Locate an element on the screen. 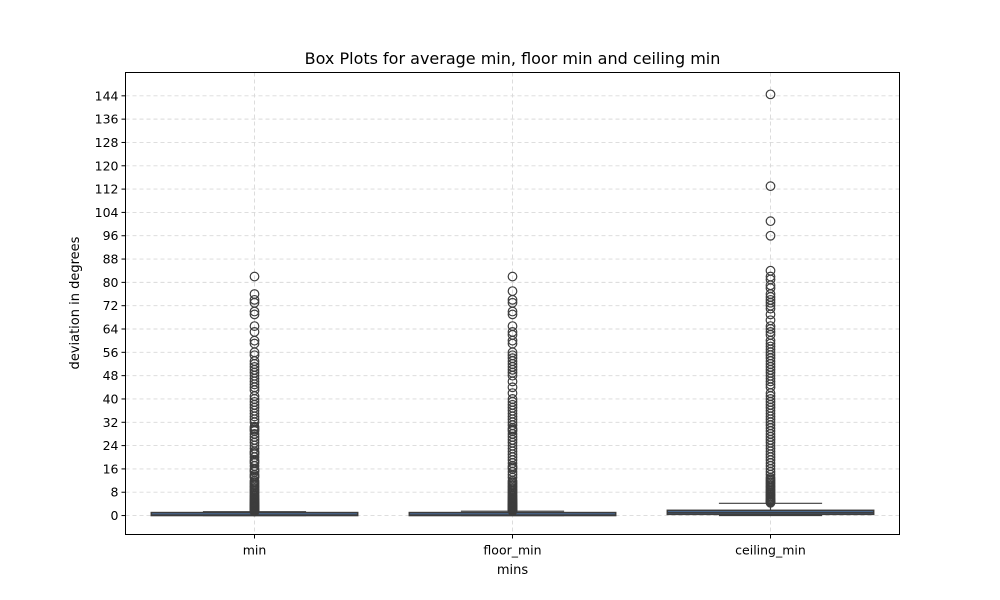 The width and height of the screenshot is (1000, 600). y-tick-label: 16 is located at coordinates (111, 468).